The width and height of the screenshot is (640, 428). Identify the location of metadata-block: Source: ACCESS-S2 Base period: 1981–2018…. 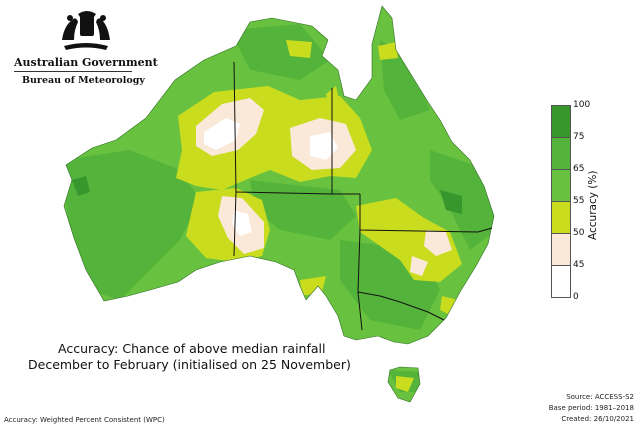
(591, 408).